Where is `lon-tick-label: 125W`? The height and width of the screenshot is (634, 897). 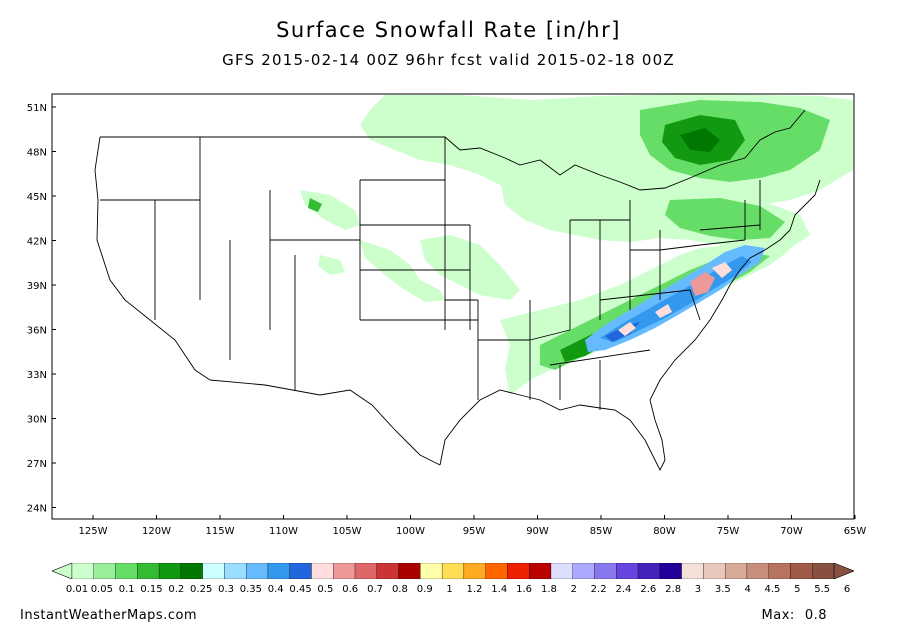 lon-tick-label: 125W is located at coordinates (93, 531).